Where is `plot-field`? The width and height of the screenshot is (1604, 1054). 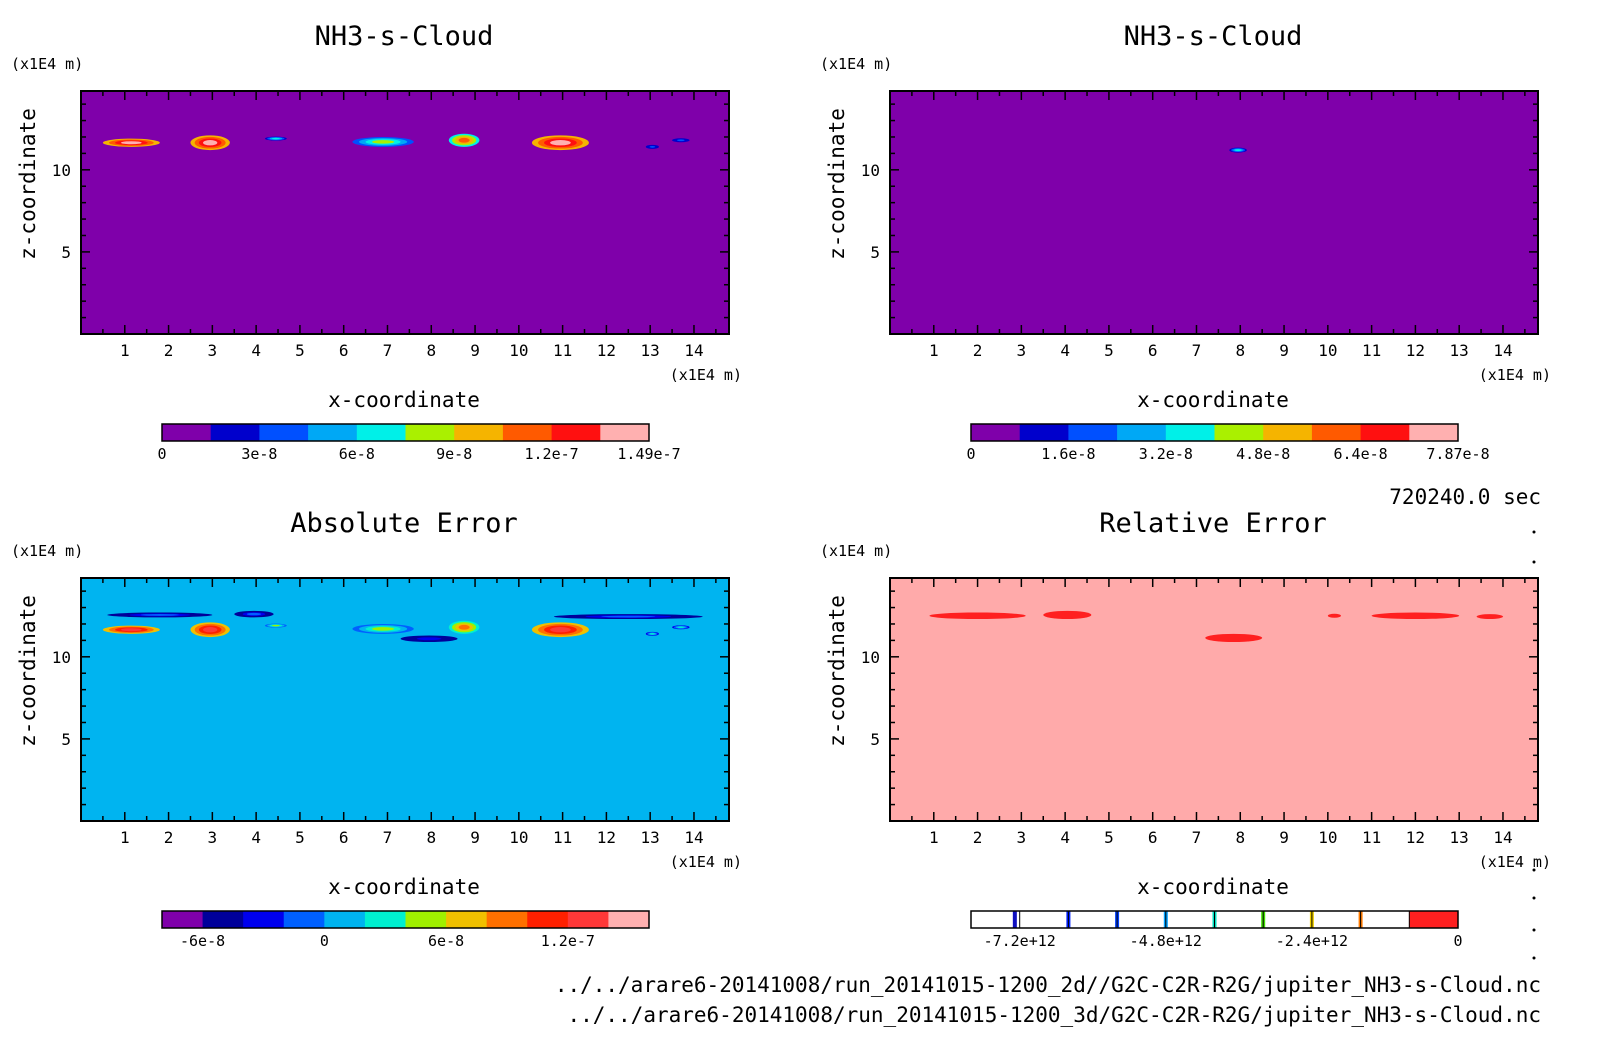 plot-field is located at coordinates (1214, 212).